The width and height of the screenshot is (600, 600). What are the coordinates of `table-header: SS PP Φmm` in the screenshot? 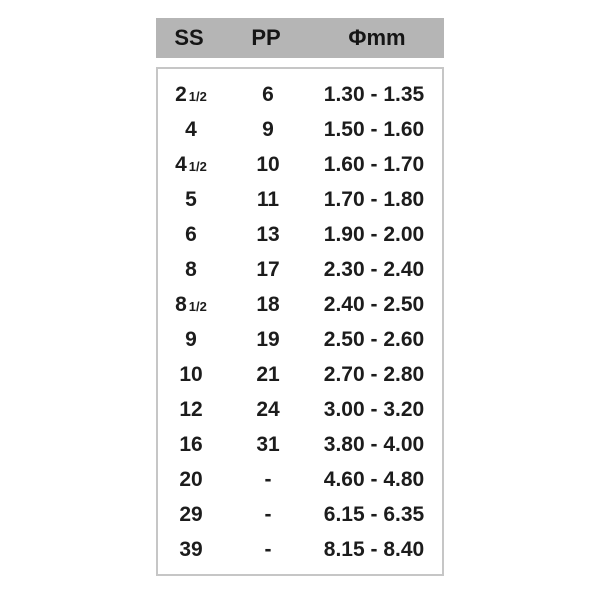 It's located at (300, 38).